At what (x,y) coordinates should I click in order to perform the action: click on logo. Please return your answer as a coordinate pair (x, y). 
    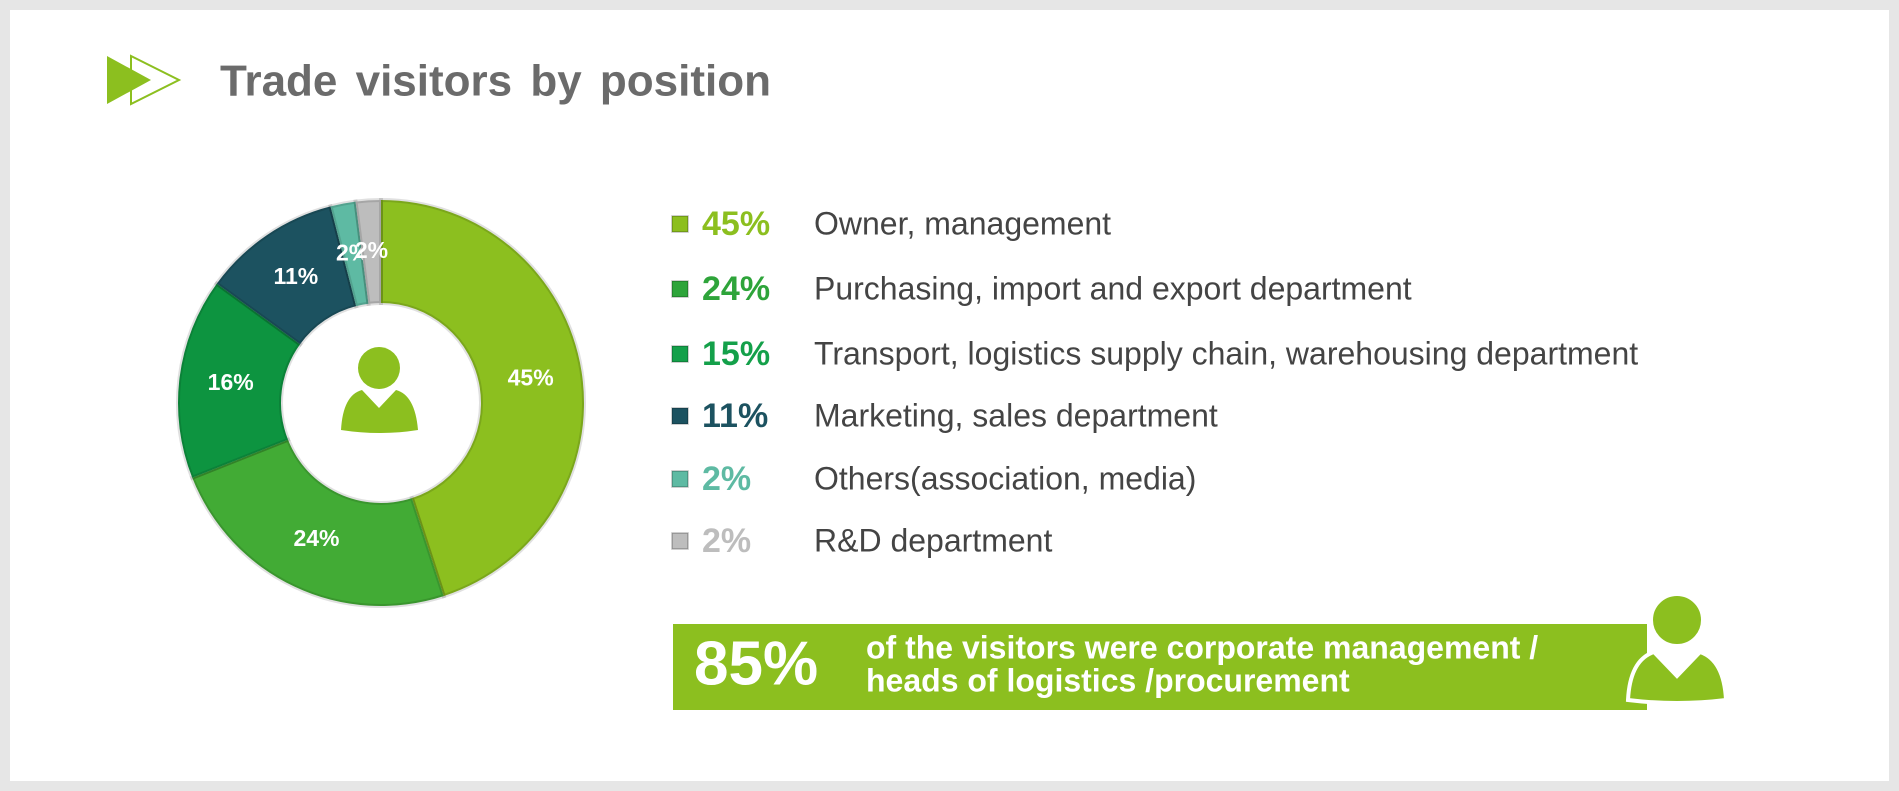
    Looking at the image, I should click on (144, 80).